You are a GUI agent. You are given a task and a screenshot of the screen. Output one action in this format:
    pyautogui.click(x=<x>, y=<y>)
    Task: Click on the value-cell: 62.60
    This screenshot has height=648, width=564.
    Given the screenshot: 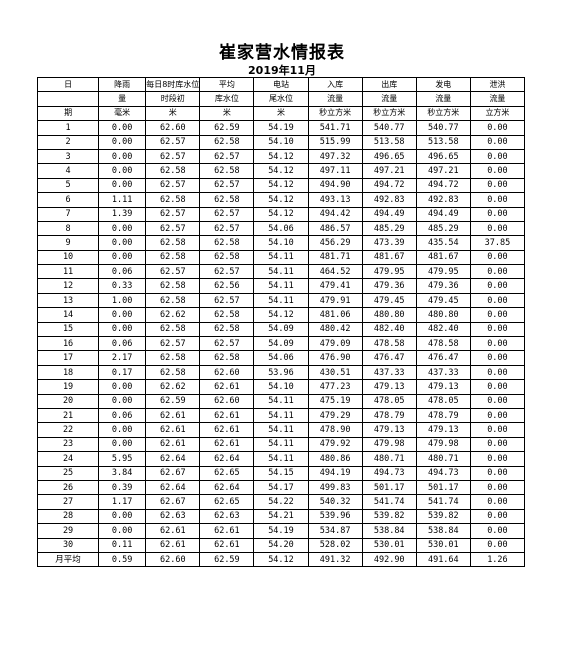 What is the action you would take?
    pyautogui.click(x=173, y=128)
    